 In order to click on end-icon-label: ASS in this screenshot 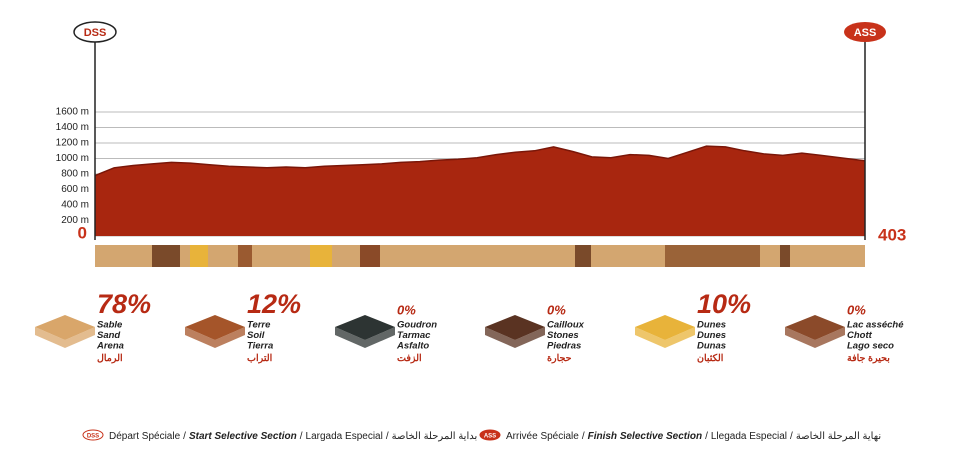, I will do `click(490, 437)`.